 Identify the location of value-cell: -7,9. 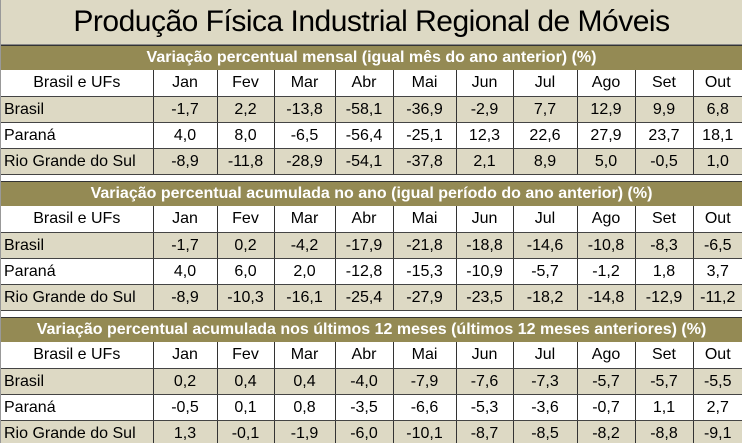
(424, 381).